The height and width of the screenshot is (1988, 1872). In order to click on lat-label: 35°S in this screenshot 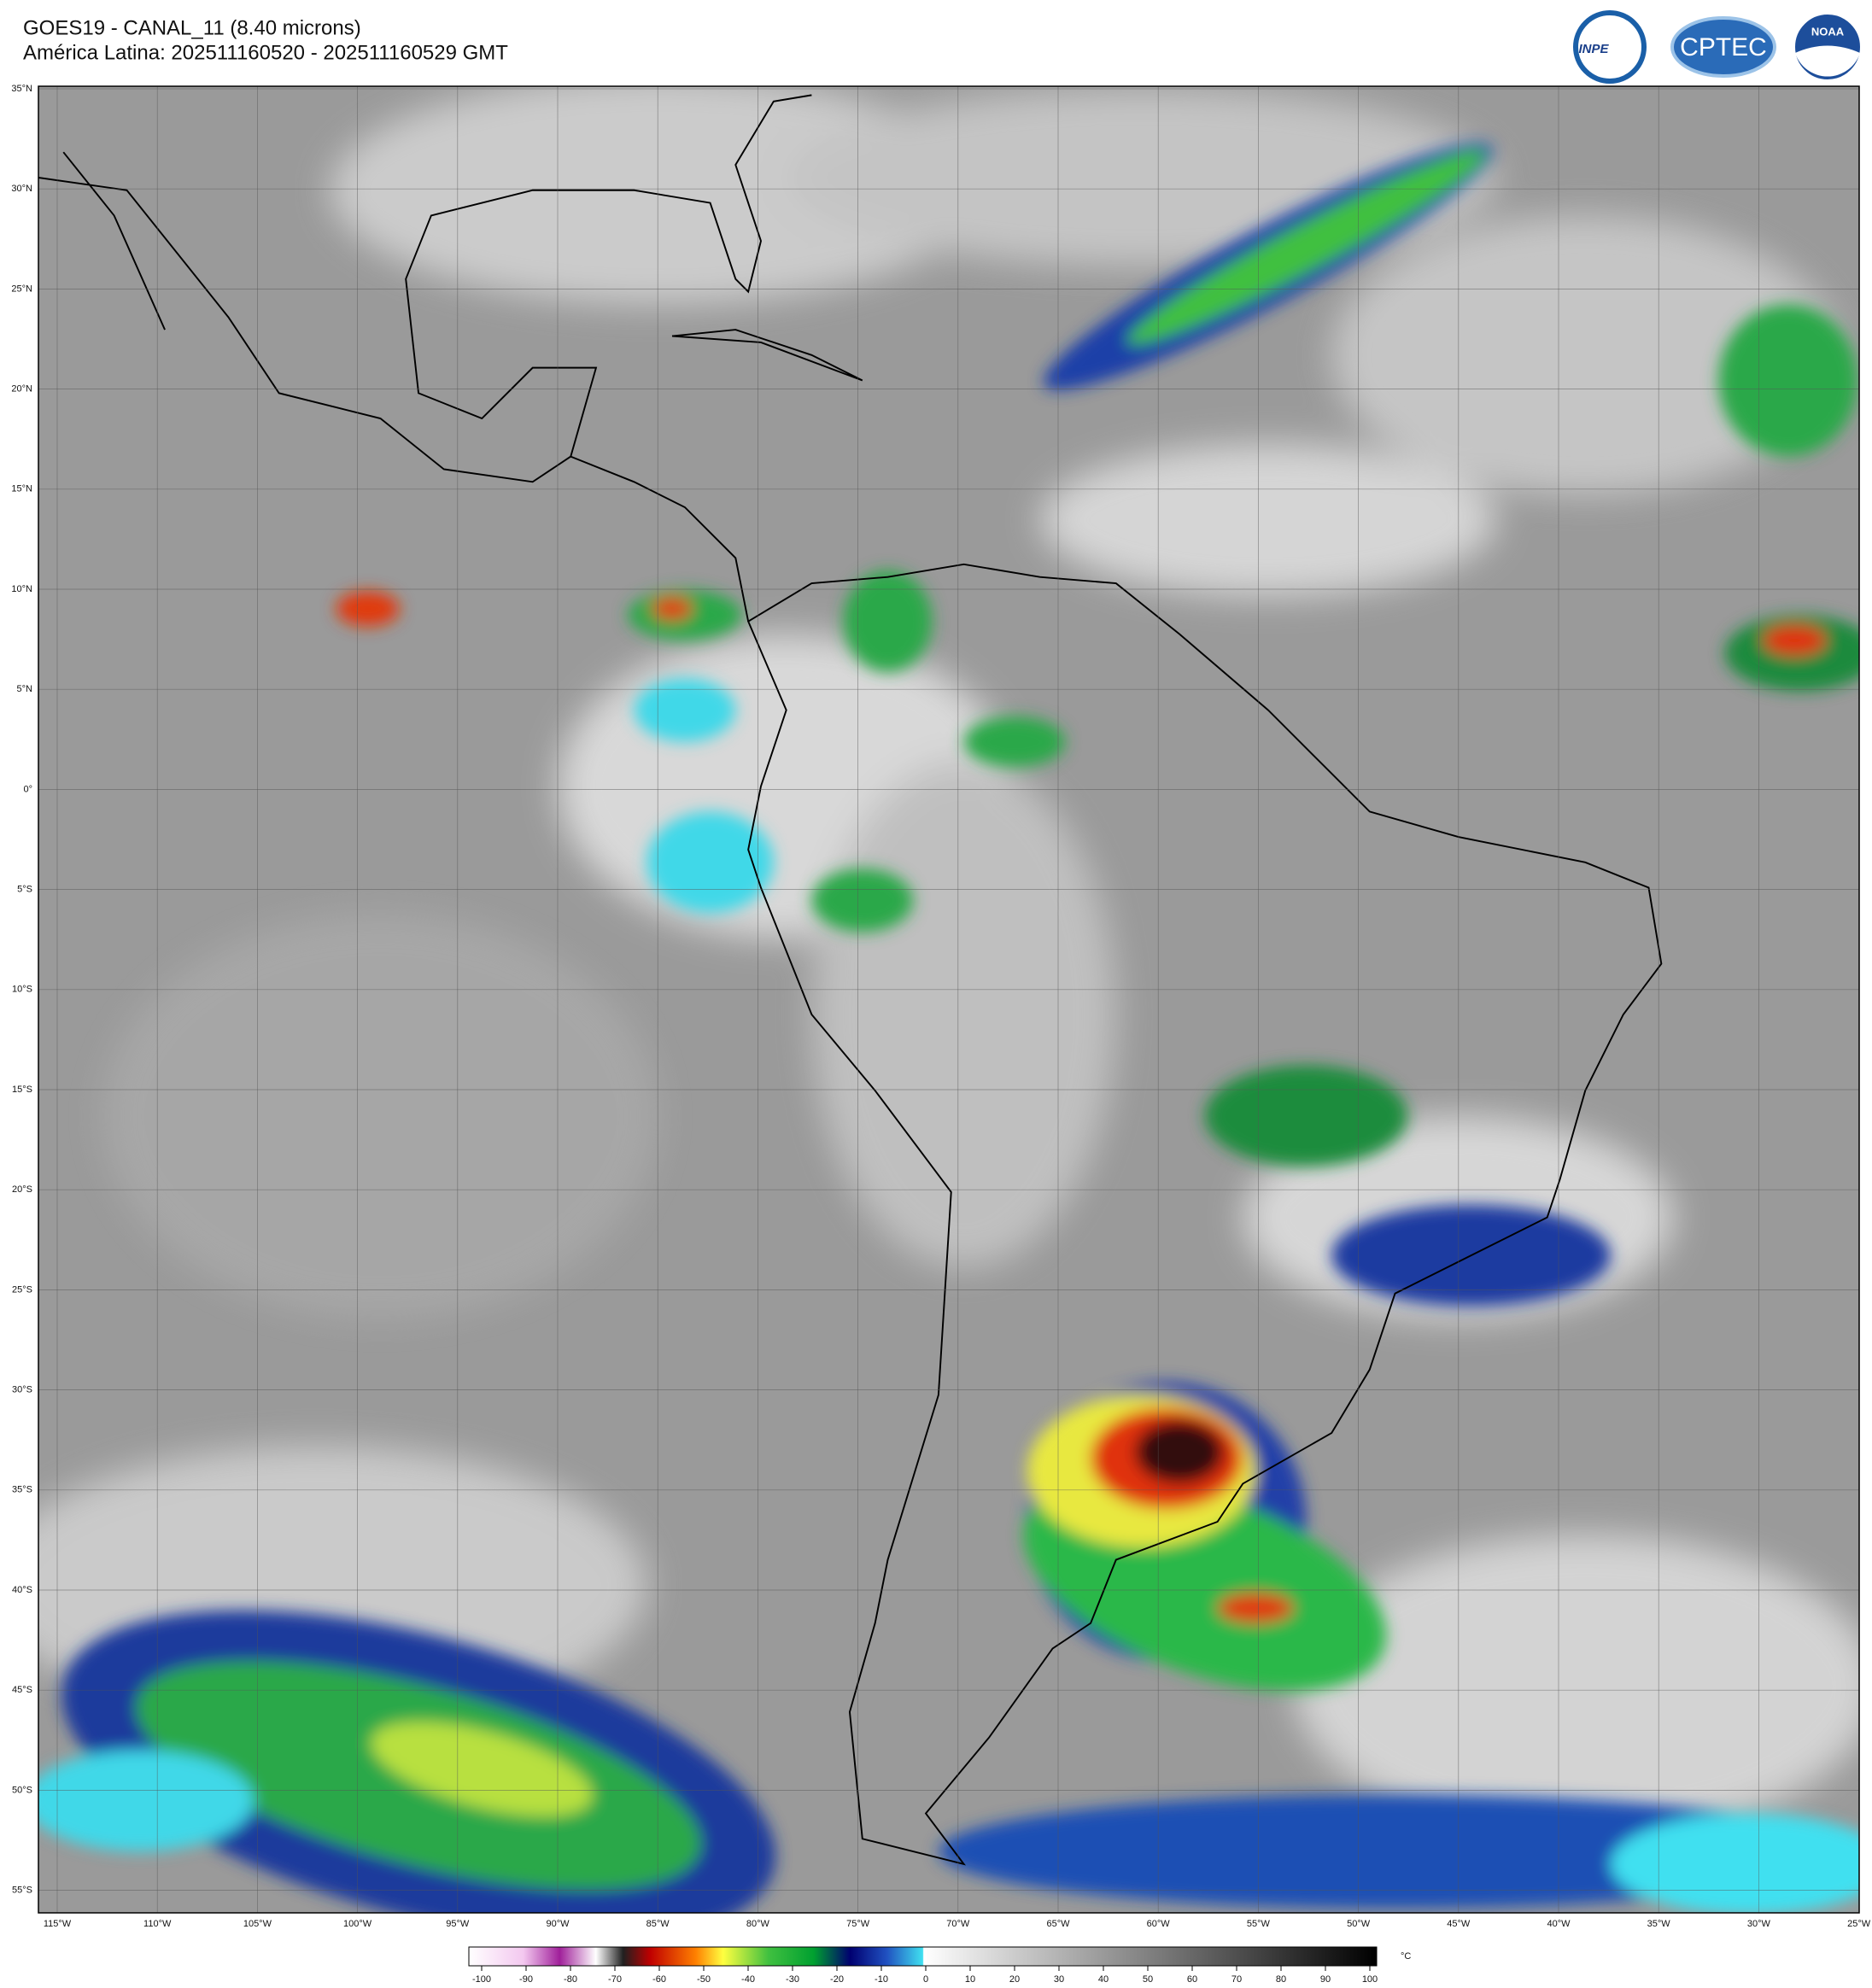, I will do `click(22, 1490)`.